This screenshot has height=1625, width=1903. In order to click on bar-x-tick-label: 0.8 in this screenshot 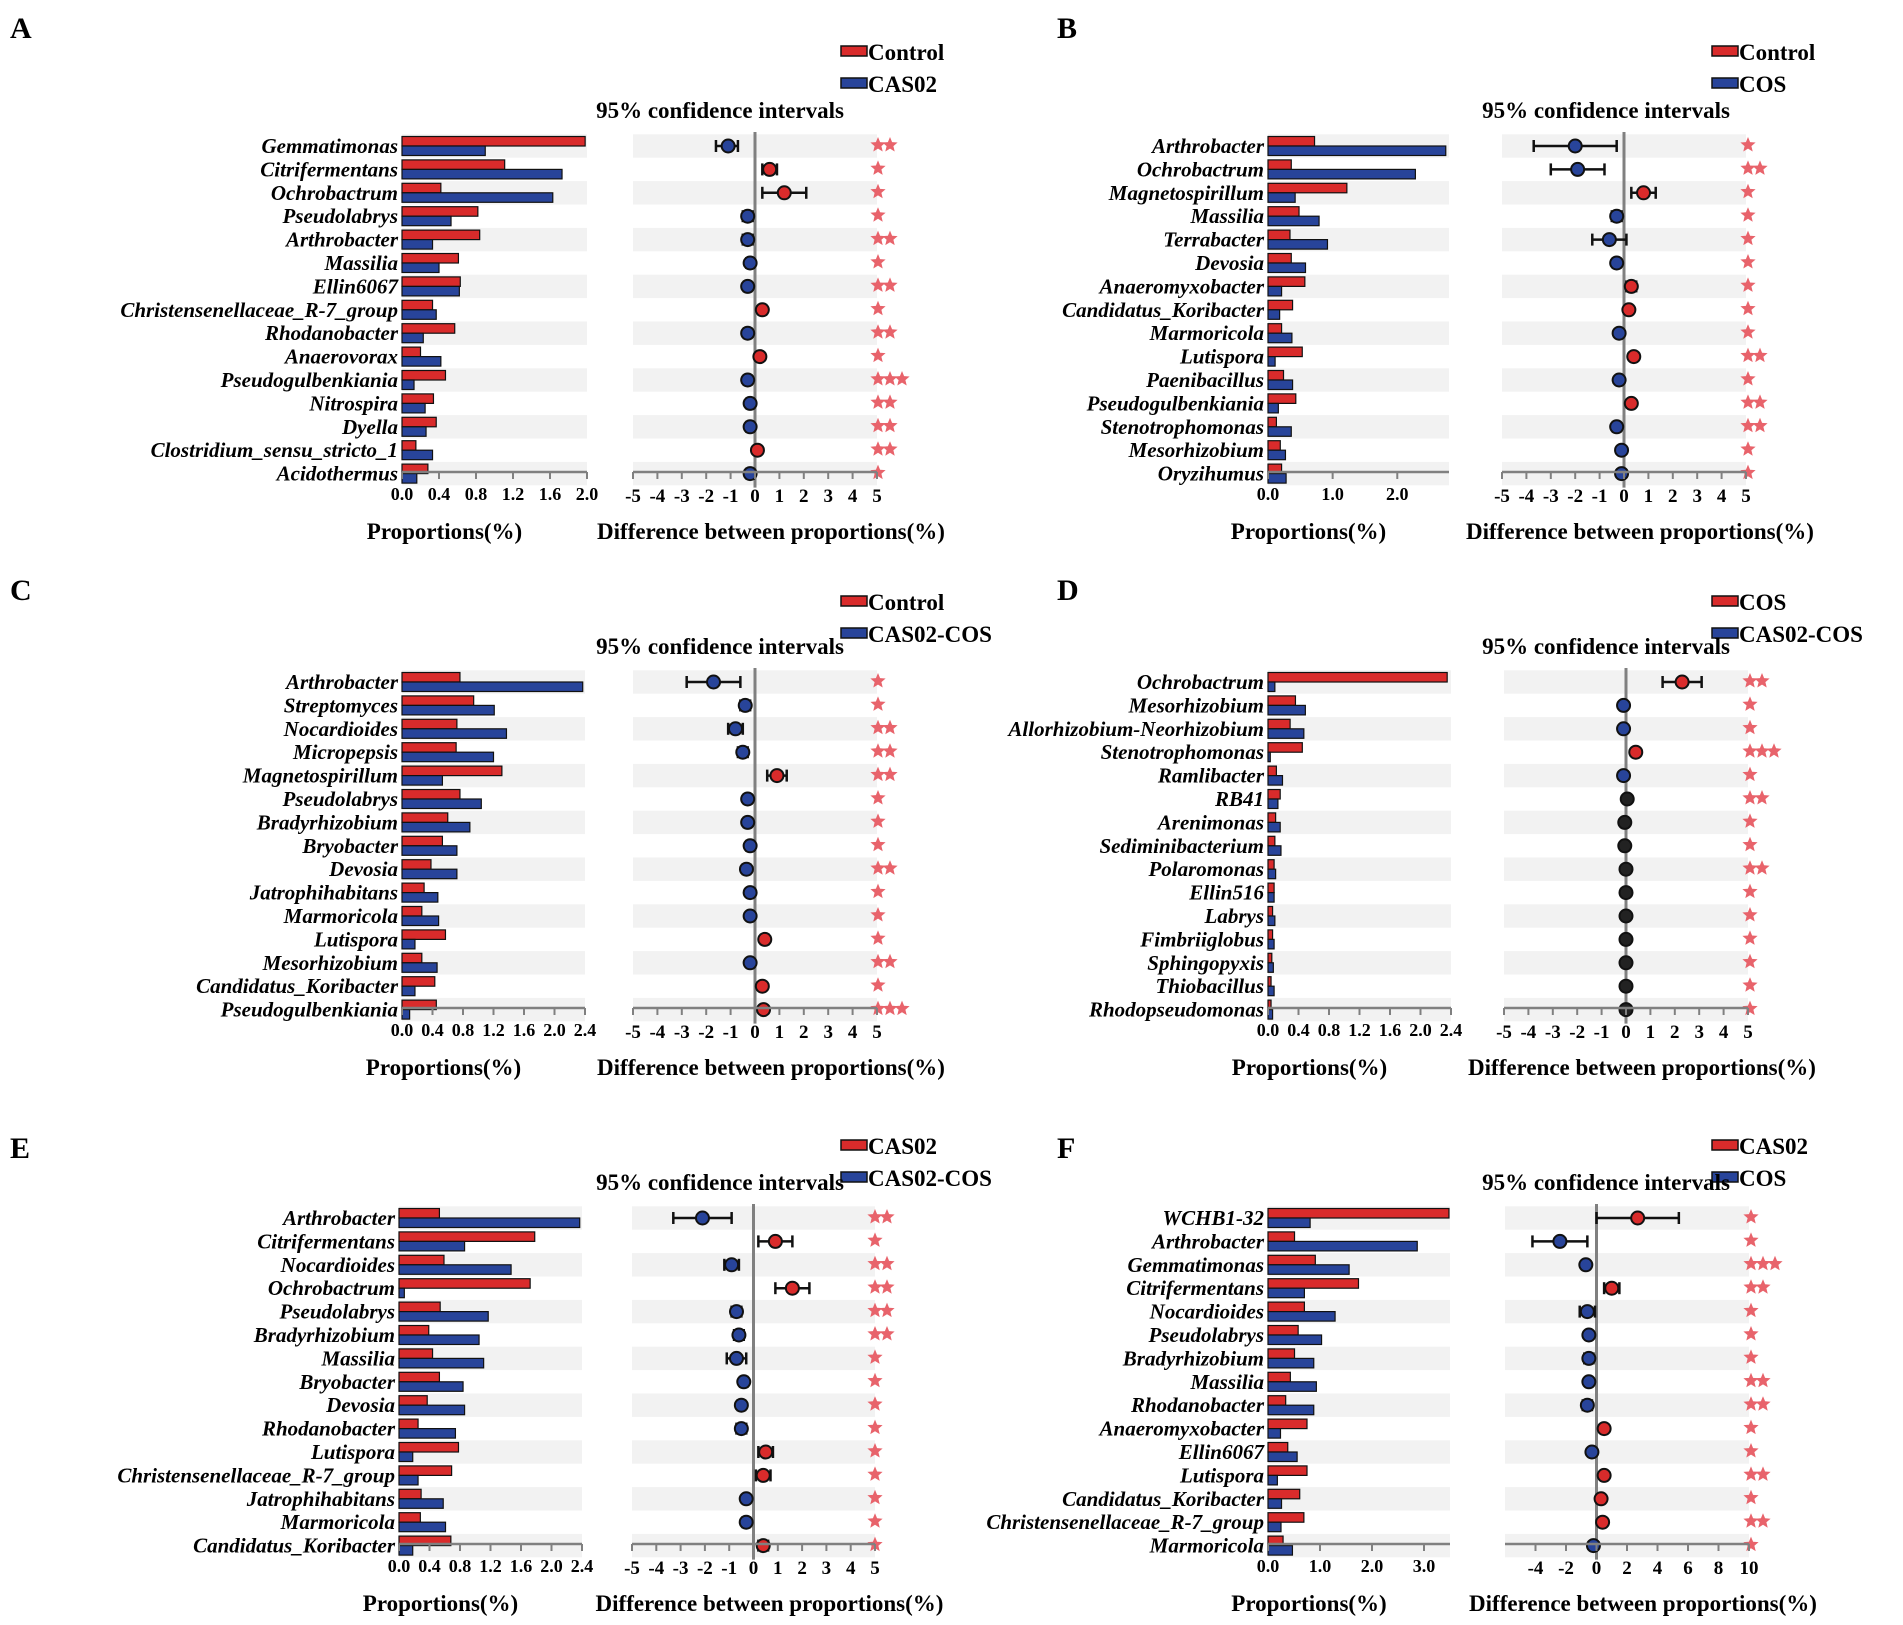, I will do `click(463, 1030)`.